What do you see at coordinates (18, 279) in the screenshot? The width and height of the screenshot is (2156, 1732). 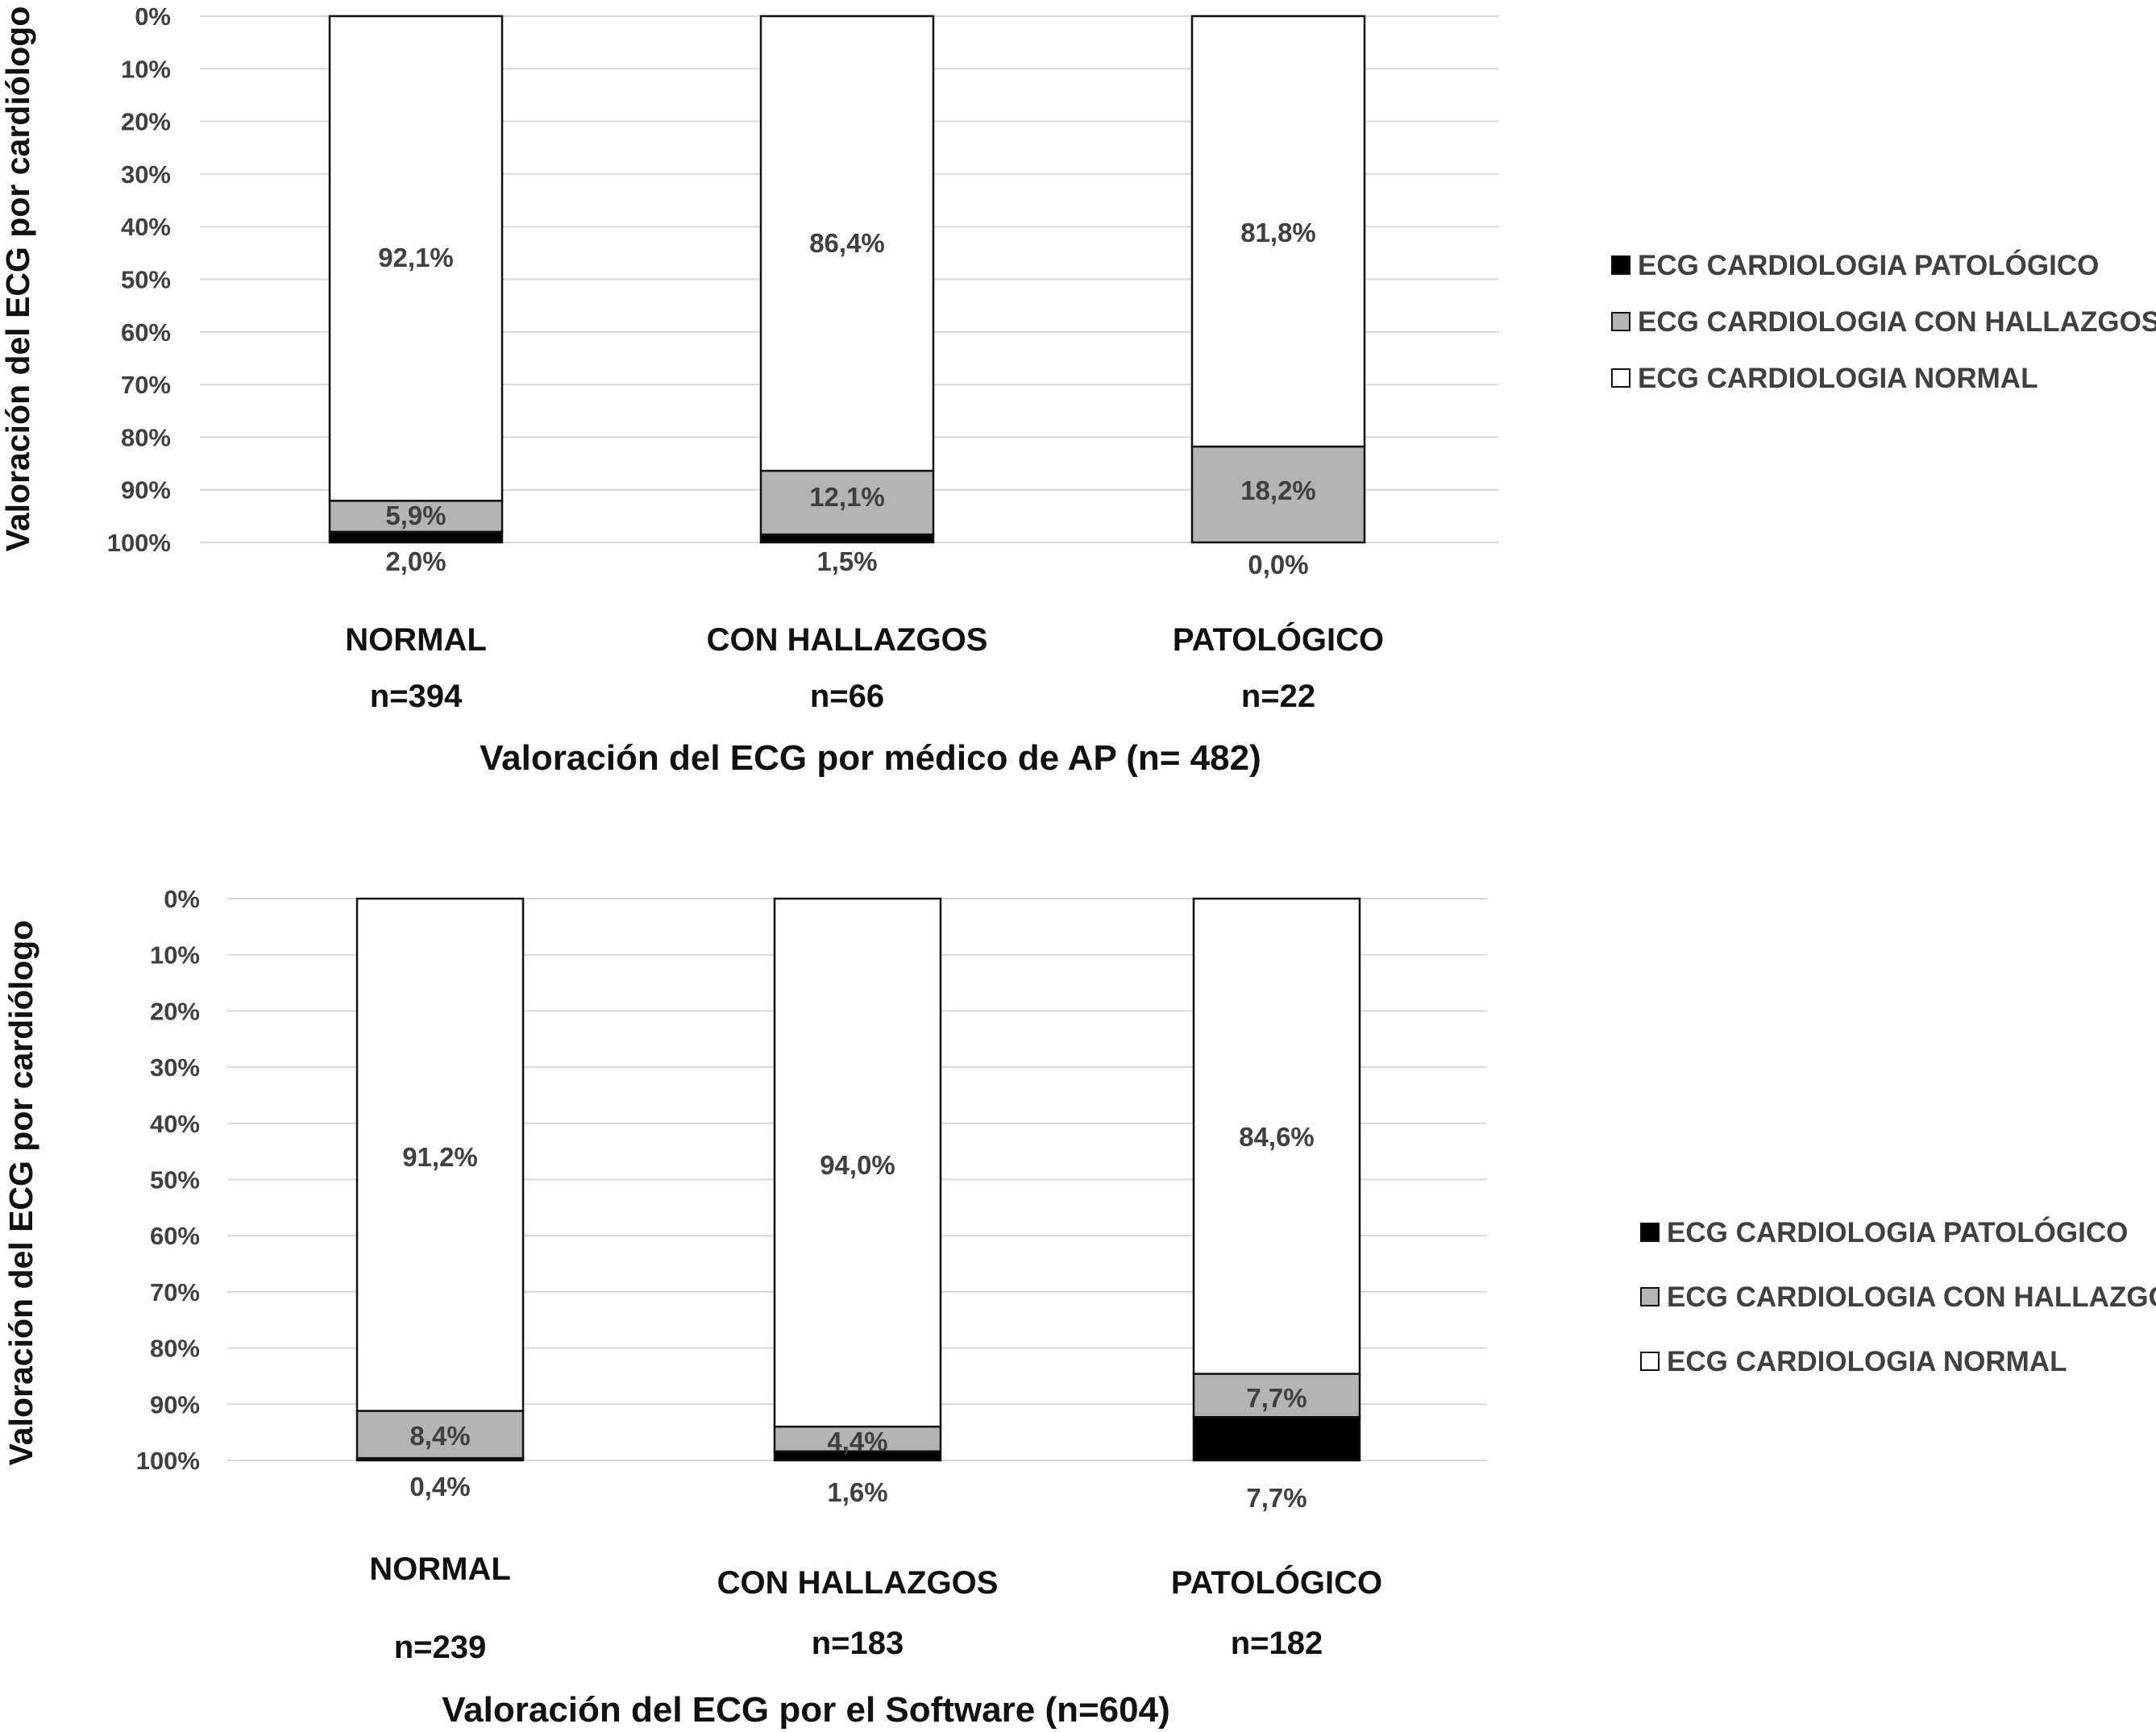 I see `chart1-y-axis-title: Valoración del ECG por cardiólogo` at bounding box center [18, 279].